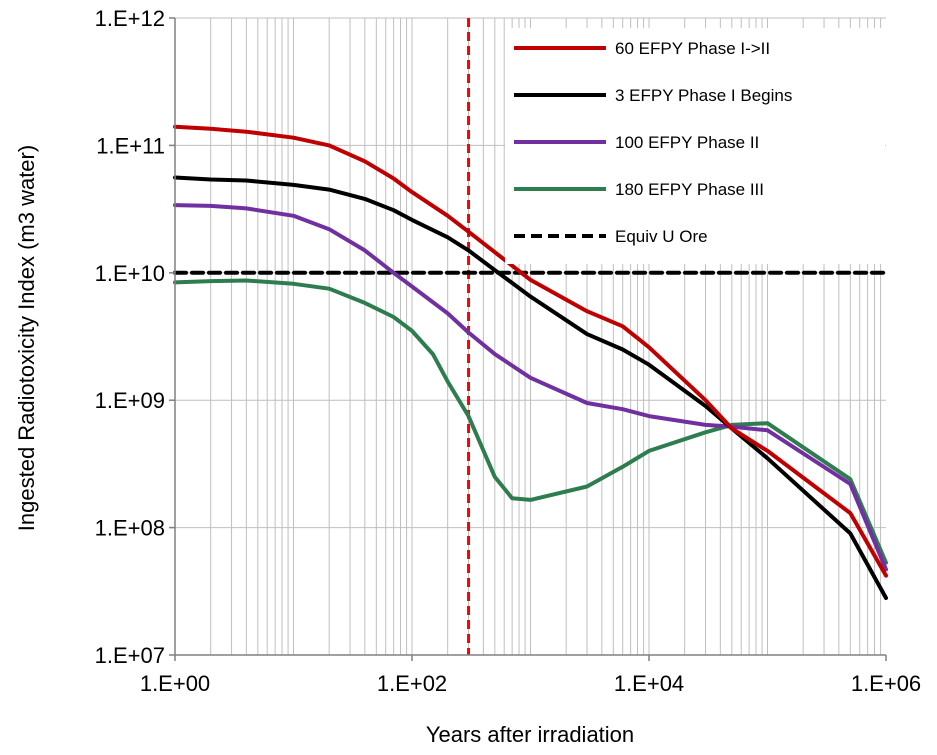 This screenshot has width=937, height=755. What do you see at coordinates (692, 48) in the screenshot?
I see `legend-label: 60 EFPY Phase I->II` at bounding box center [692, 48].